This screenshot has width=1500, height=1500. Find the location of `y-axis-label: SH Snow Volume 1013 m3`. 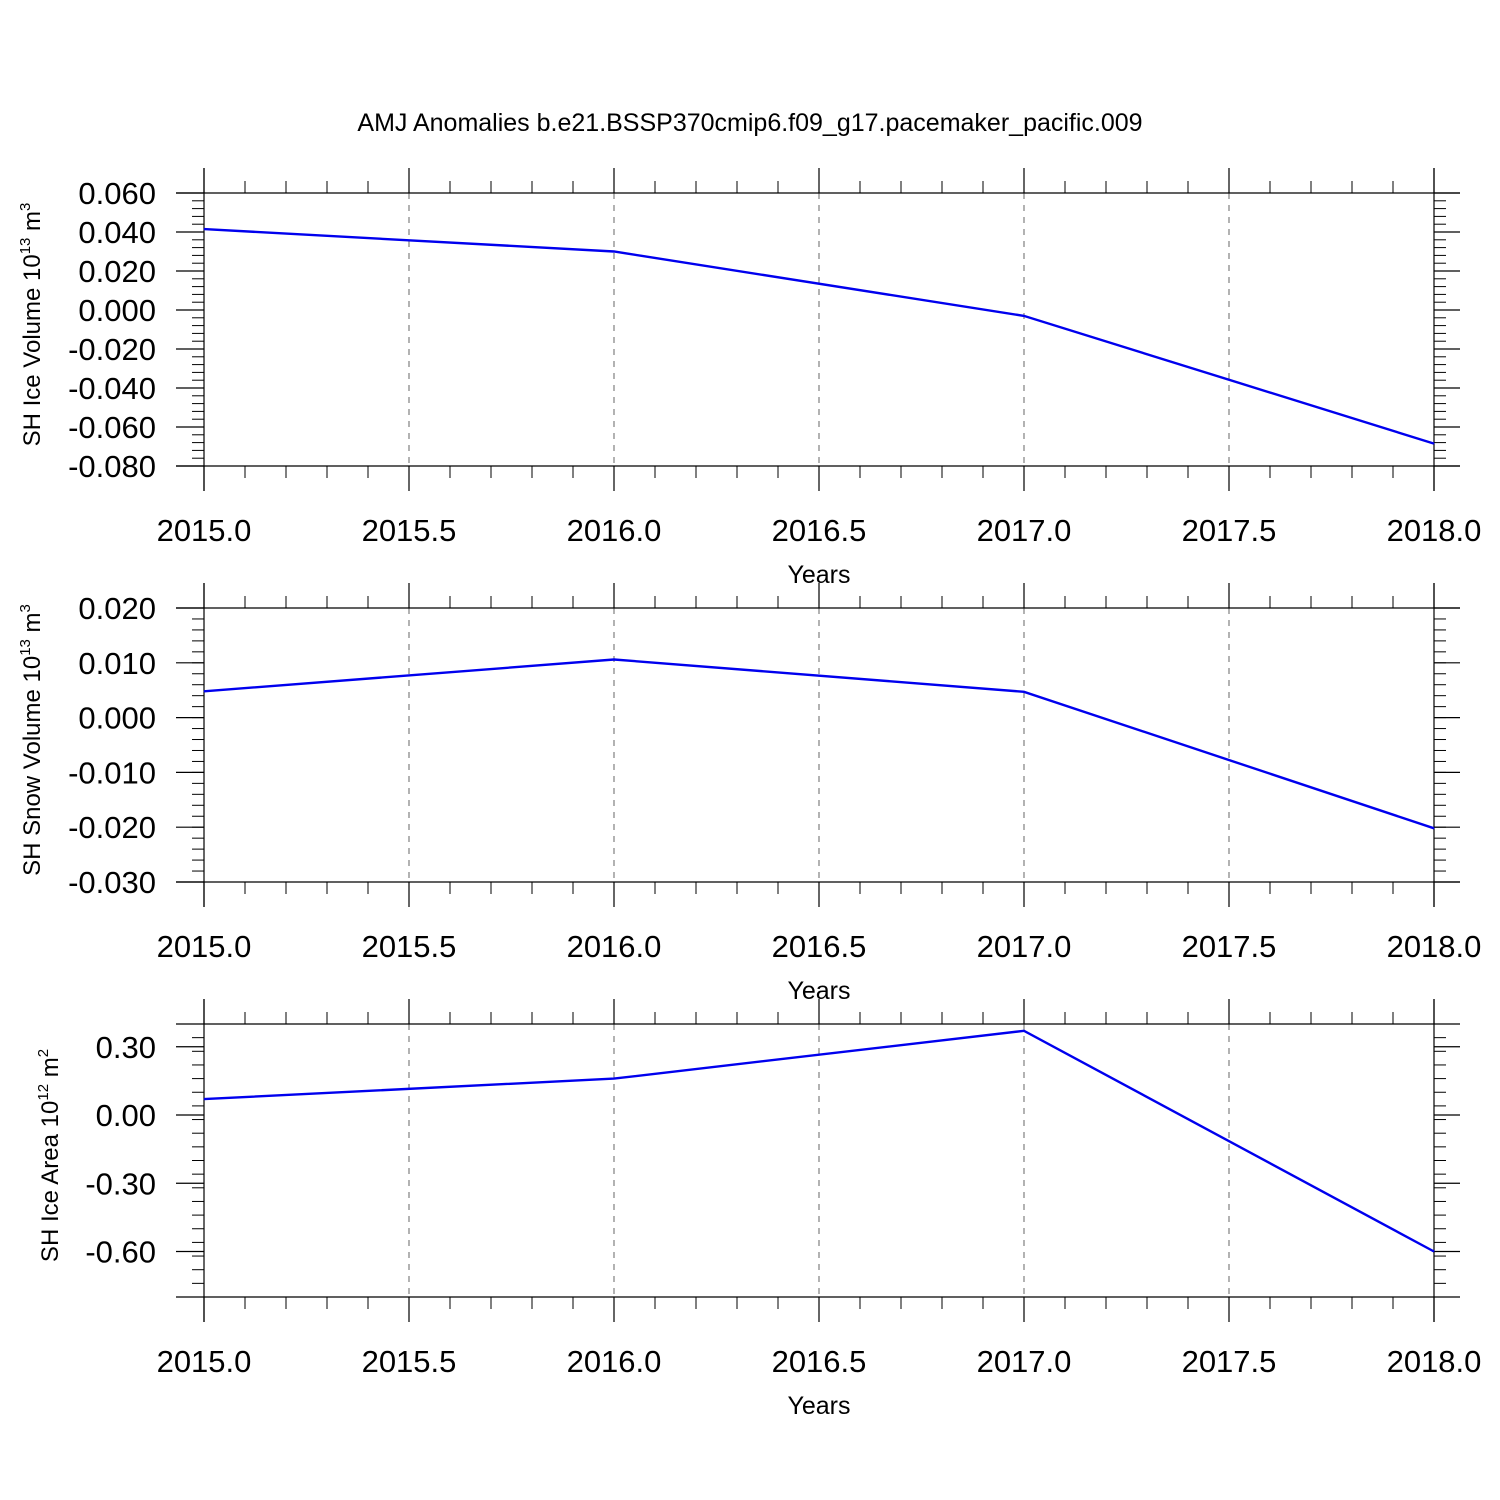

y-axis-label: SH Snow Volume 1013 m3 is located at coordinates (31, 740).